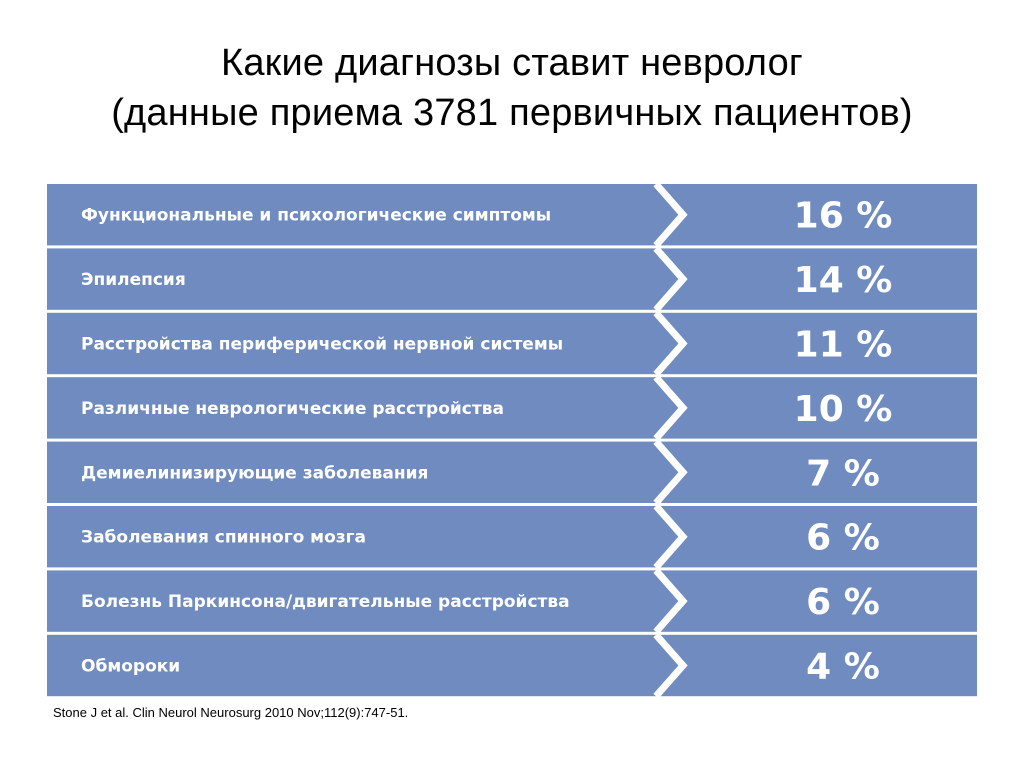  What do you see at coordinates (843, 280) in the screenshot?
I see `value-label: 14 %` at bounding box center [843, 280].